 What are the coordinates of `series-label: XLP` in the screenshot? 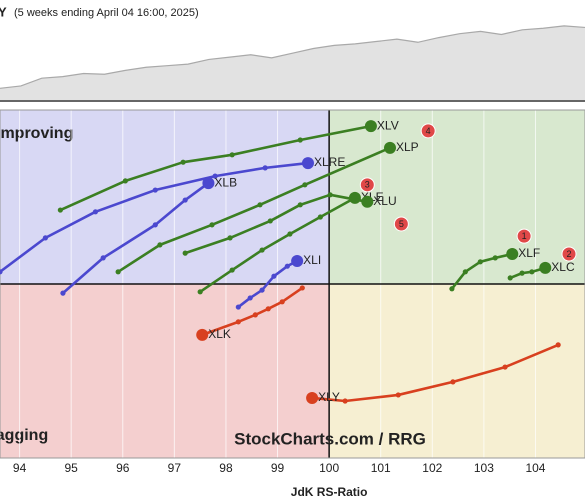 It's located at (407, 147).